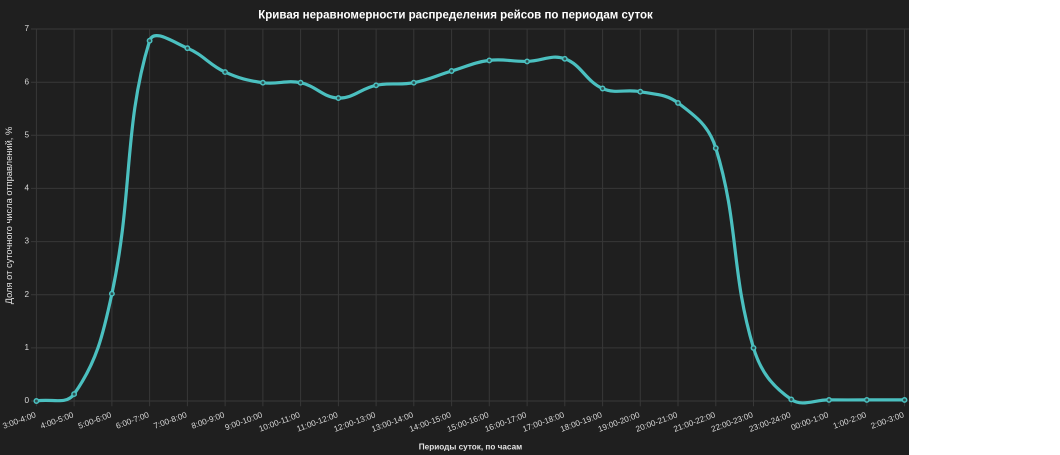 The height and width of the screenshot is (455, 1060). Describe the element at coordinates (9, 215) in the screenshot. I see `svg-text:Доля от суточного числа отправ: Доля от суточного числа отправлений, %` at that location.